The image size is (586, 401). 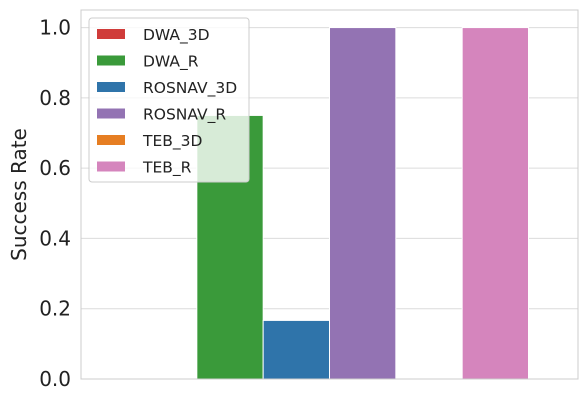 What do you see at coordinates (55, 98) in the screenshot?
I see `y-tick-label: 0.8` at bounding box center [55, 98].